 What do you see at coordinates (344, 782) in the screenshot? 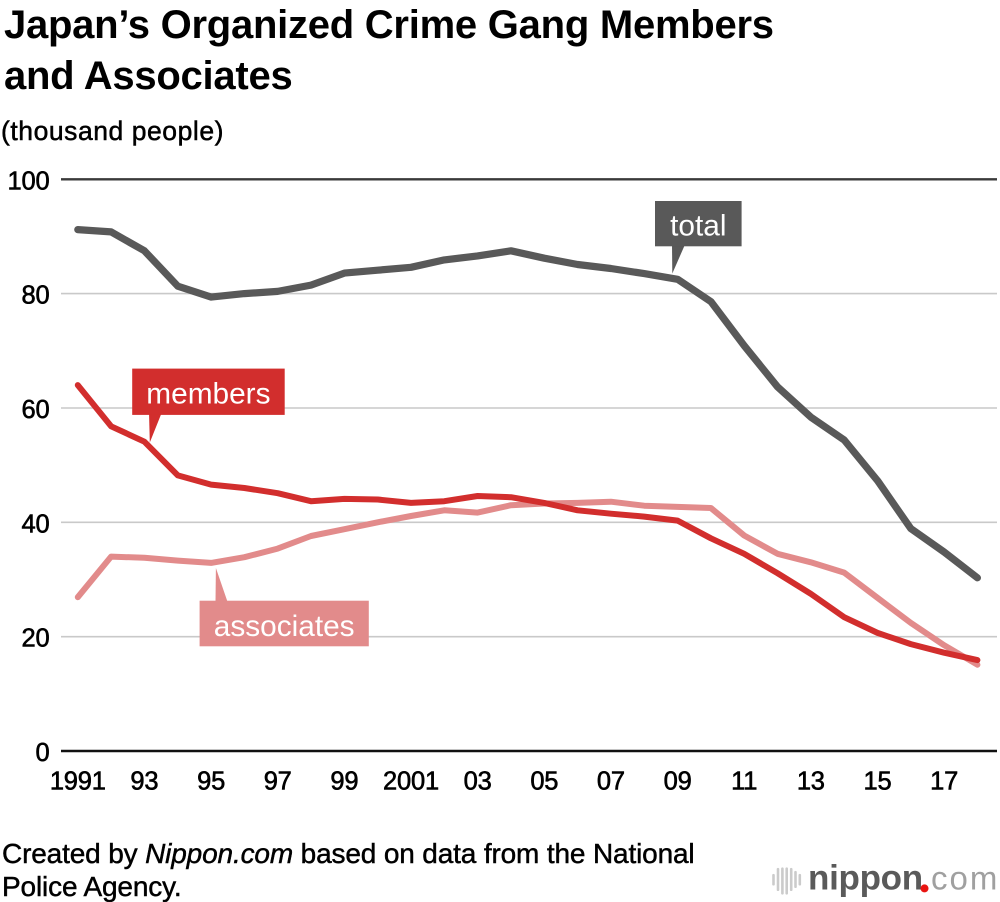
I see `svg-text: 99` at bounding box center [344, 782].